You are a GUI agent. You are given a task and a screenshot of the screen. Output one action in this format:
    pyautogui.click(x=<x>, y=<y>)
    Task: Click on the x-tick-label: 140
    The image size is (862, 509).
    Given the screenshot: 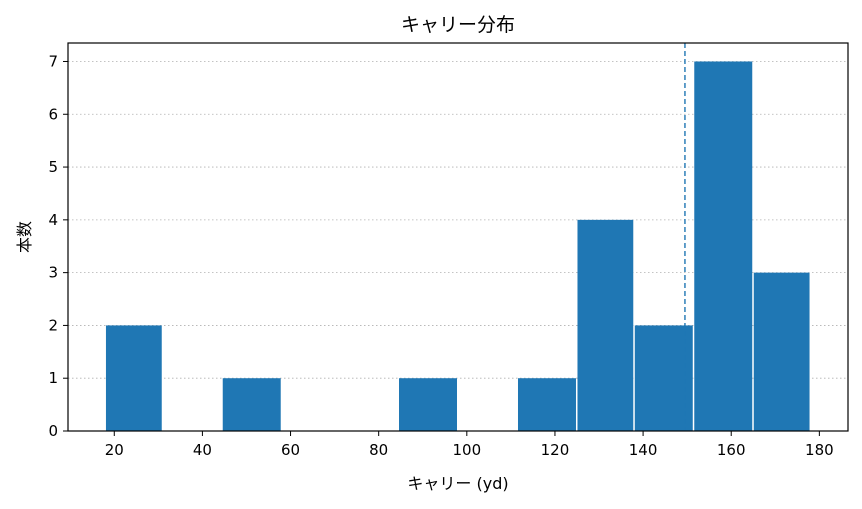 What is the action you would take?
    pyautogui.click(x=643, y=450)
    